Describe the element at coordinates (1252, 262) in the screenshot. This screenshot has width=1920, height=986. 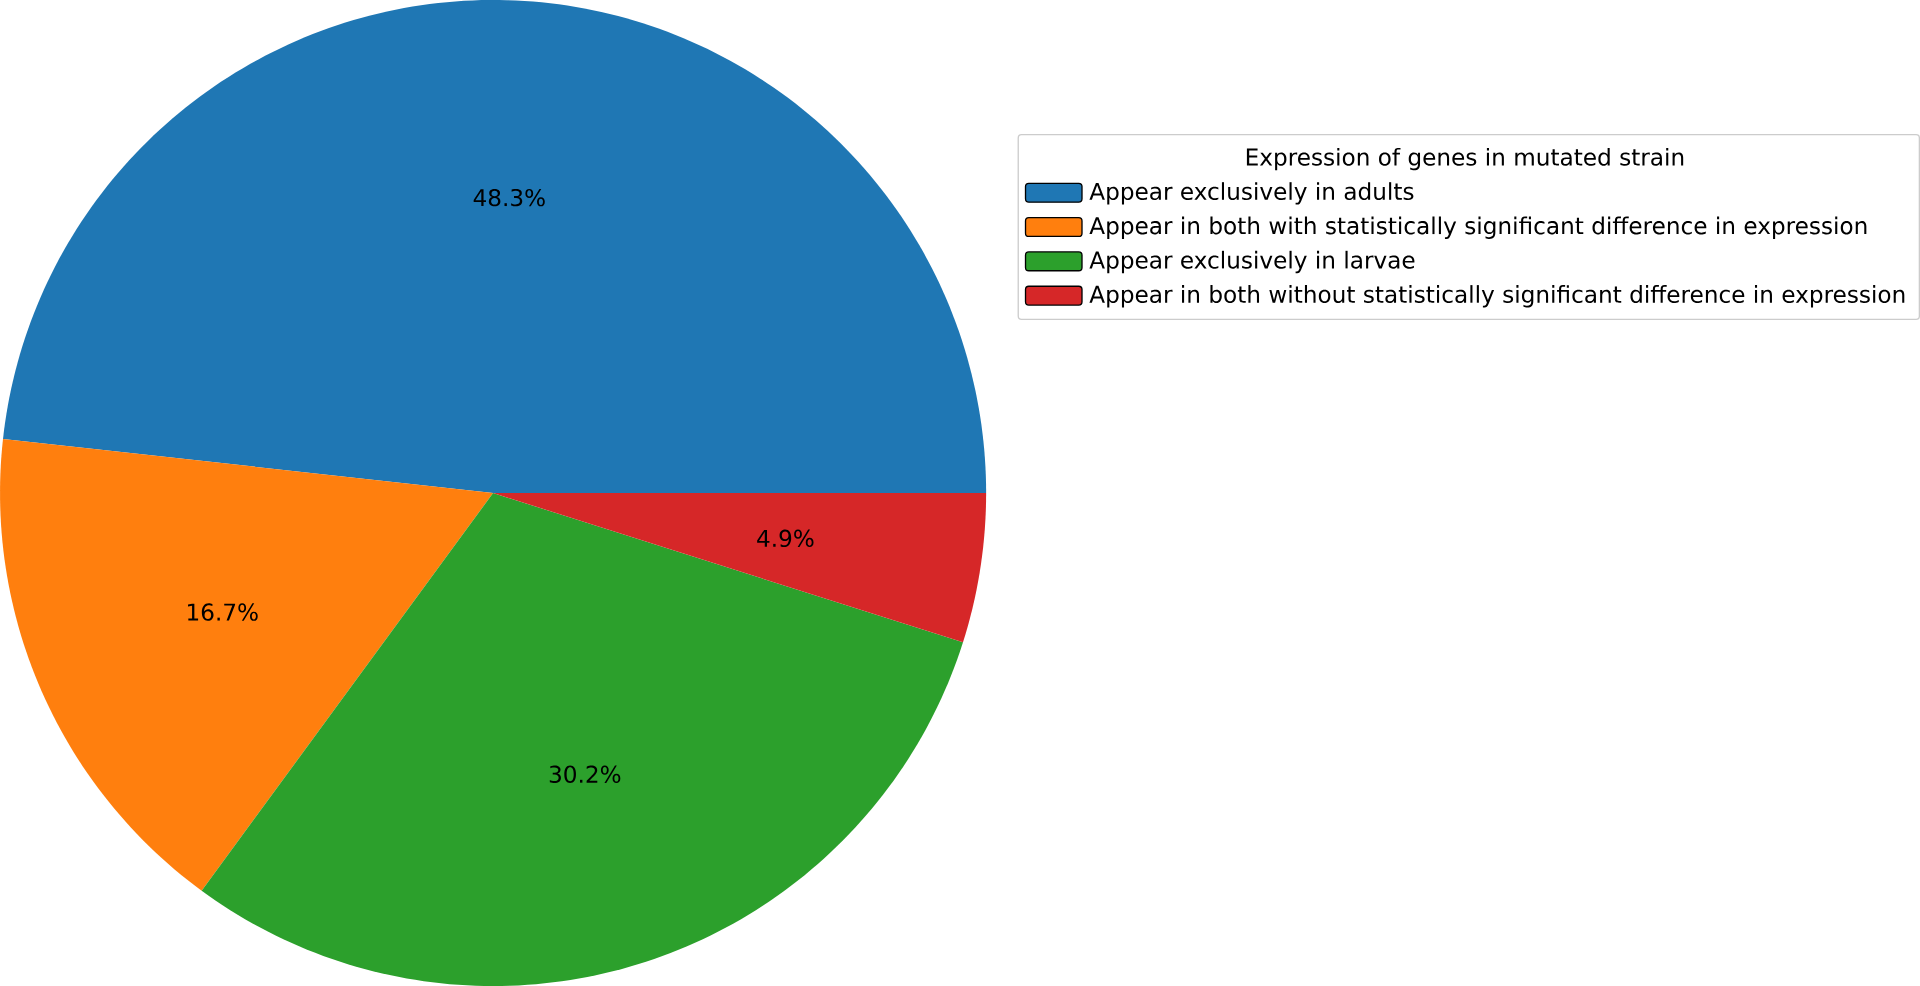
I see `legend-label: Appear exclusively in larvae` at that location.